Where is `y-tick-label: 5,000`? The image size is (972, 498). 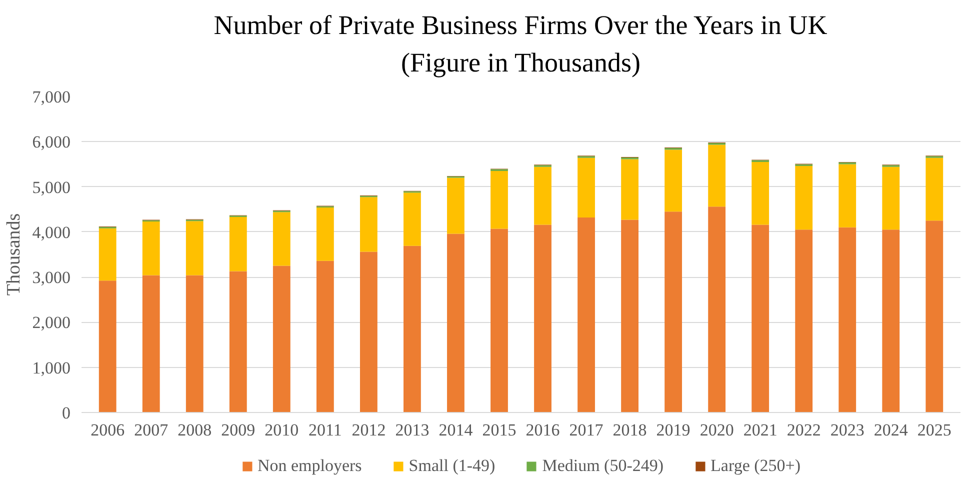
y-tick-label: 5,000 is located at coordinates (51, 187).